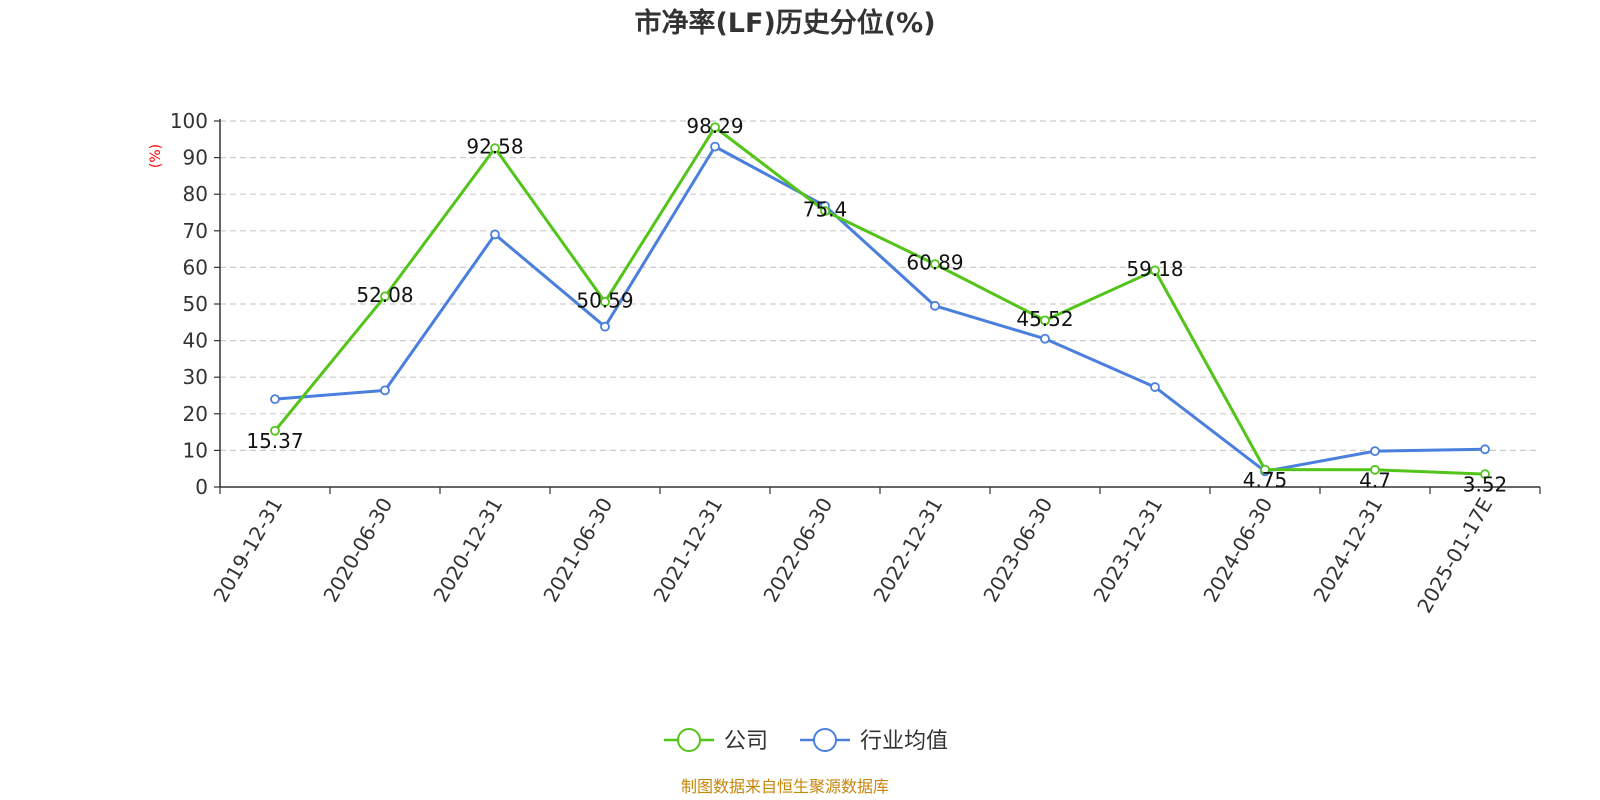  I want to click on data-label: 98.29, so click(714, 126).